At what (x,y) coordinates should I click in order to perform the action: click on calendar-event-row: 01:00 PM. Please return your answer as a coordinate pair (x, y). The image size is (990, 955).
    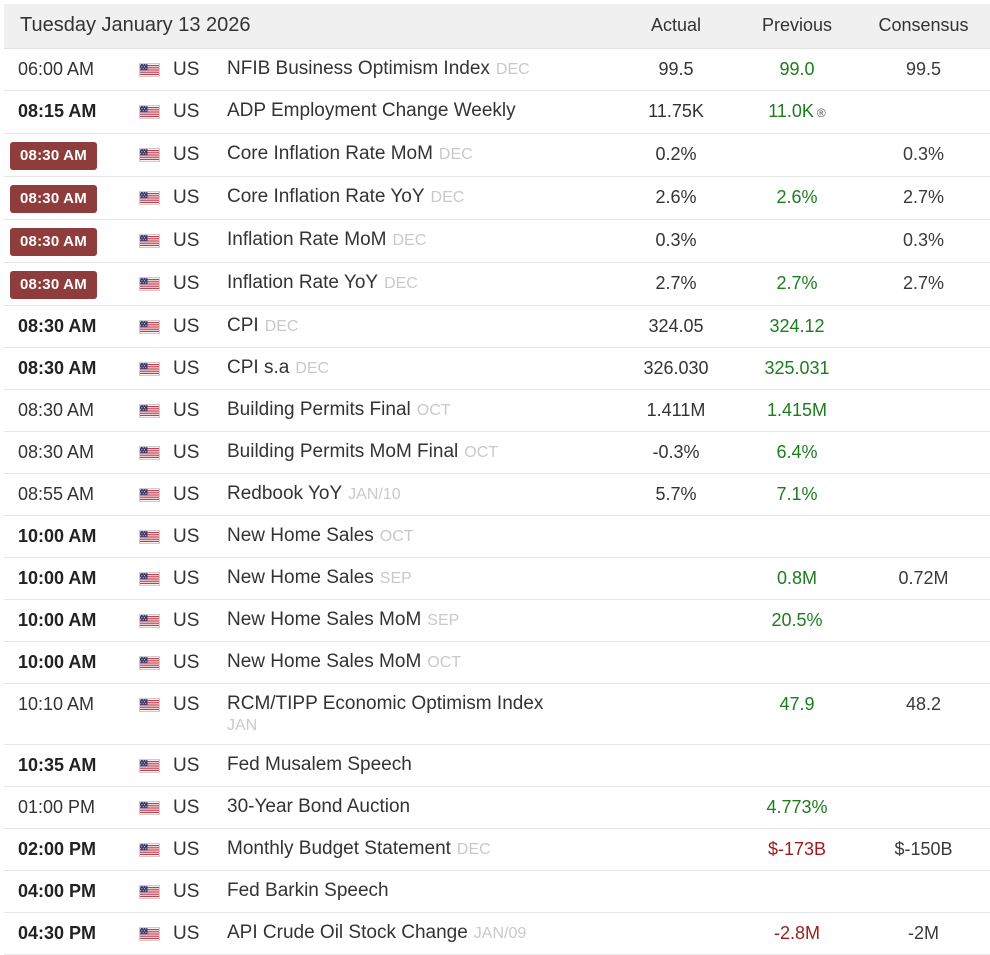
    Looking at the image, I should click on (497, 807).